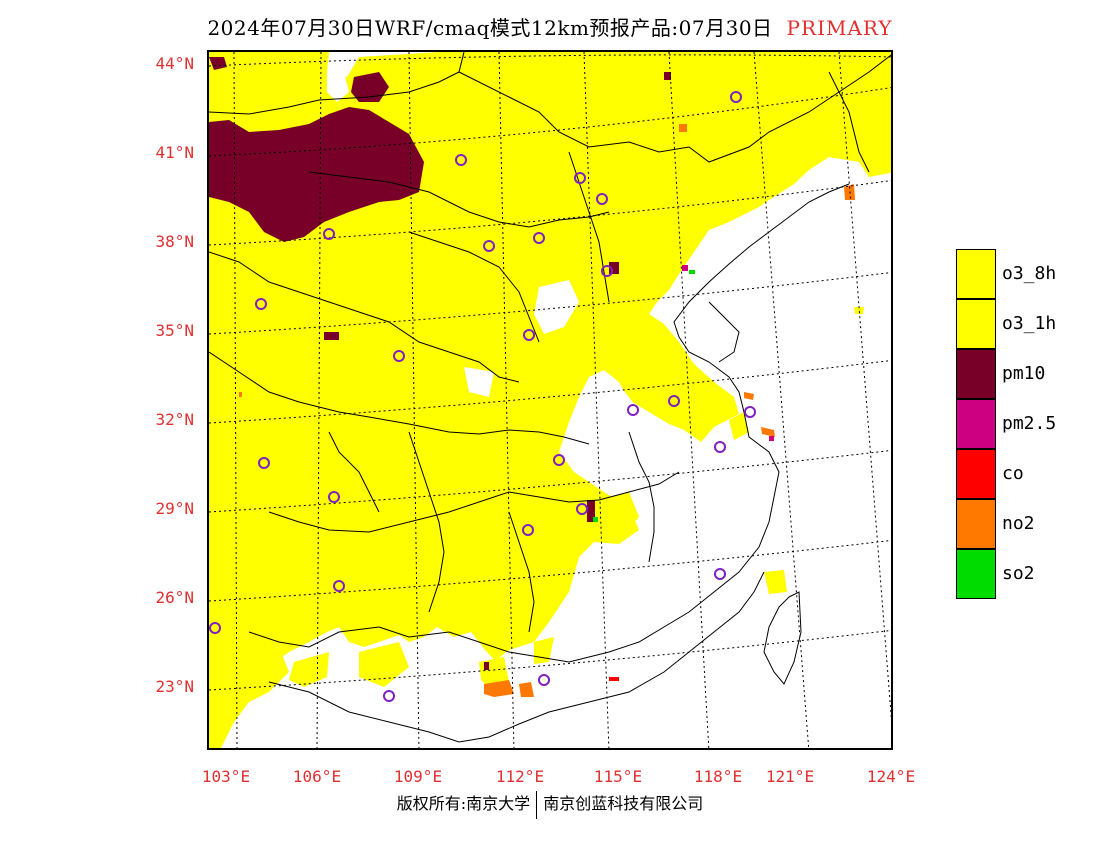 This screenshot has width=1100, height=850. What do you see at coordinates (490, 28) in the screenshot?
I see `title-text: 2024年07月30日WRF/cmaq模式12km预报产品:07月30日` at bounding box center [490, 28].